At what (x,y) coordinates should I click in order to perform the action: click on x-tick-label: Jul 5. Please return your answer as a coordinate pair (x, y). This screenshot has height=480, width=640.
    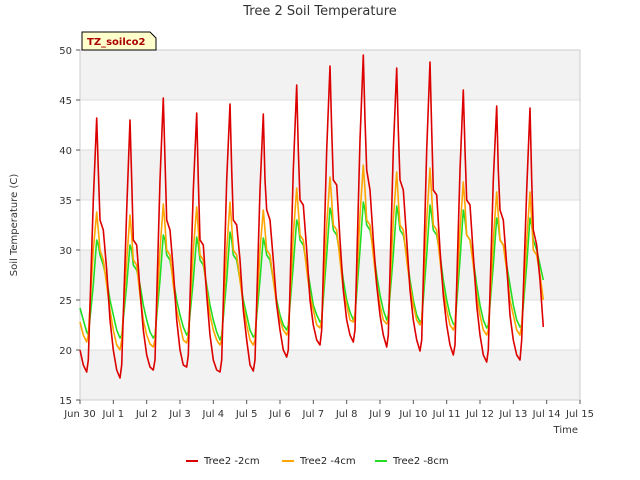
    Looking at the image, I should click on (246, 414).